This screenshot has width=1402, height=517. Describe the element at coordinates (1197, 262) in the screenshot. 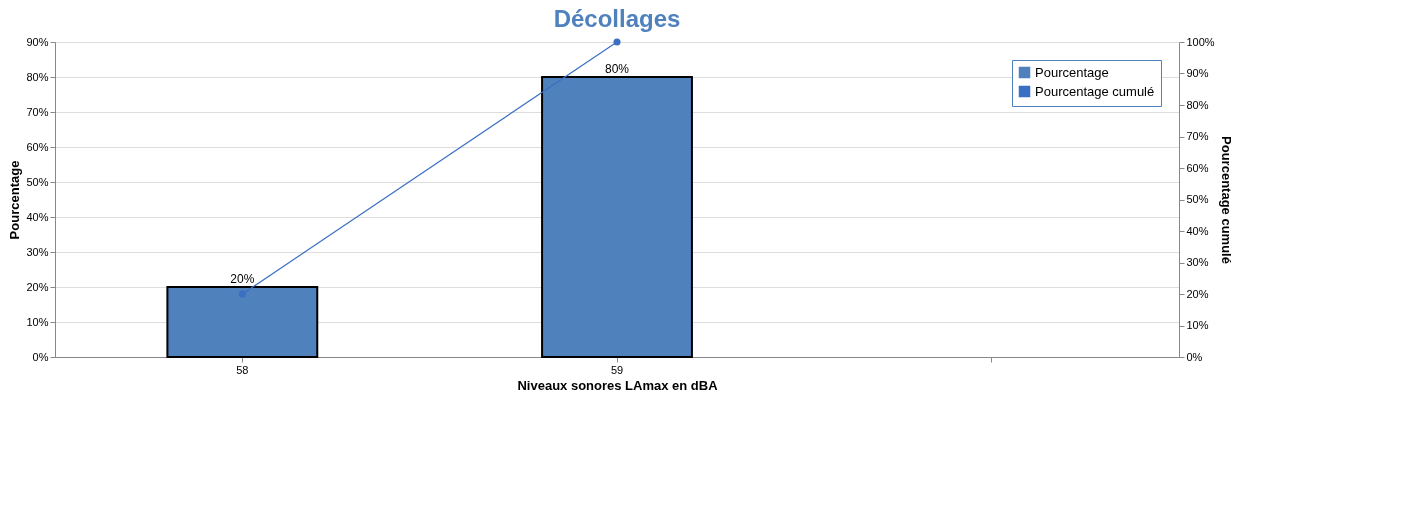

I see `y2-tick-label: 30%` at that location.